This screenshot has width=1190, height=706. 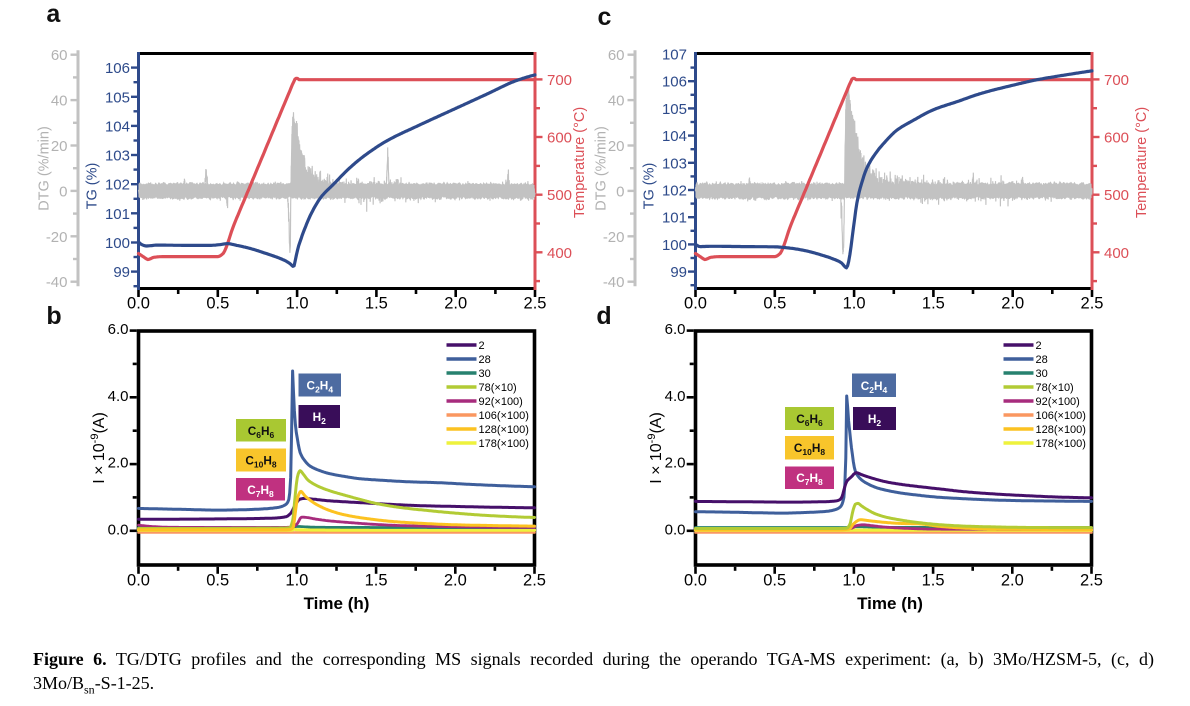 What do you see at coordinates (603, 316) in the screenshot?
I see `svg-text: d` at bounding box center [603, 316].